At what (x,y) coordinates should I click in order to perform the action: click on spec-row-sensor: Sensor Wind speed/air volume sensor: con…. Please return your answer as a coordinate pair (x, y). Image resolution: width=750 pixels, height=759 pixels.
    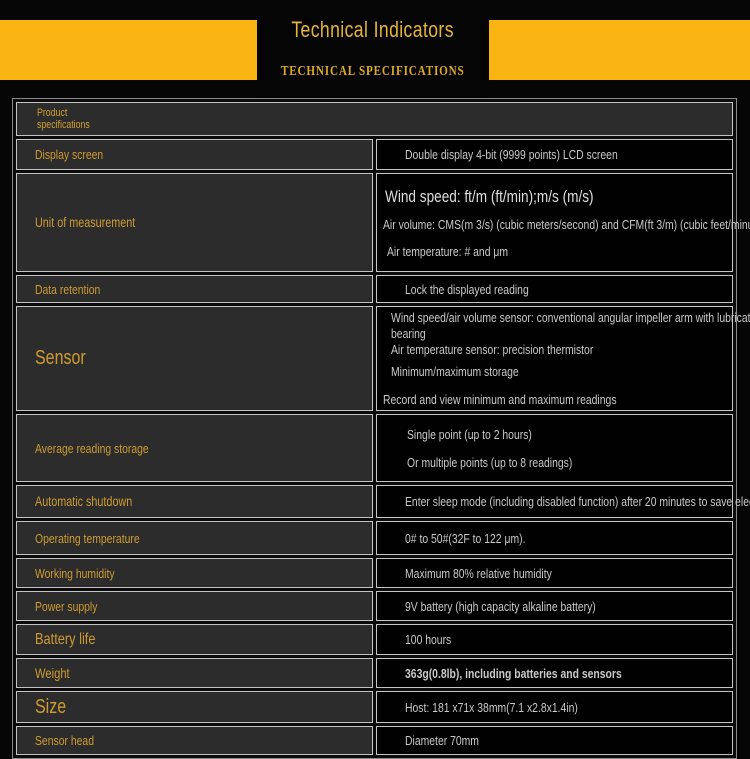
    Looking at the image, I should click on (383, 358).